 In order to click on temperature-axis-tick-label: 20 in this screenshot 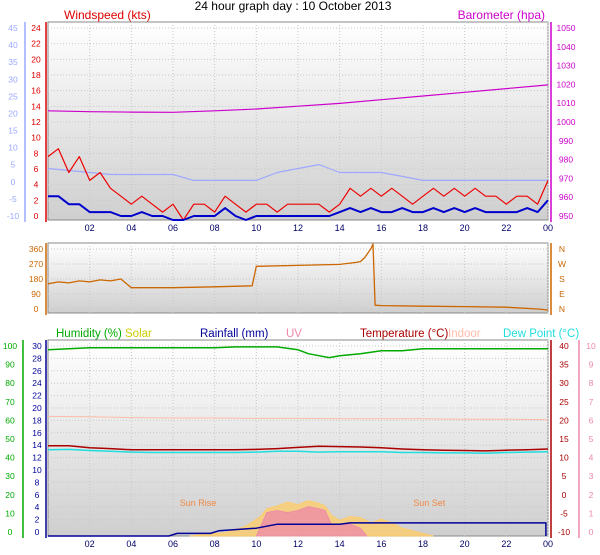, I will do `click(564, 420)`.